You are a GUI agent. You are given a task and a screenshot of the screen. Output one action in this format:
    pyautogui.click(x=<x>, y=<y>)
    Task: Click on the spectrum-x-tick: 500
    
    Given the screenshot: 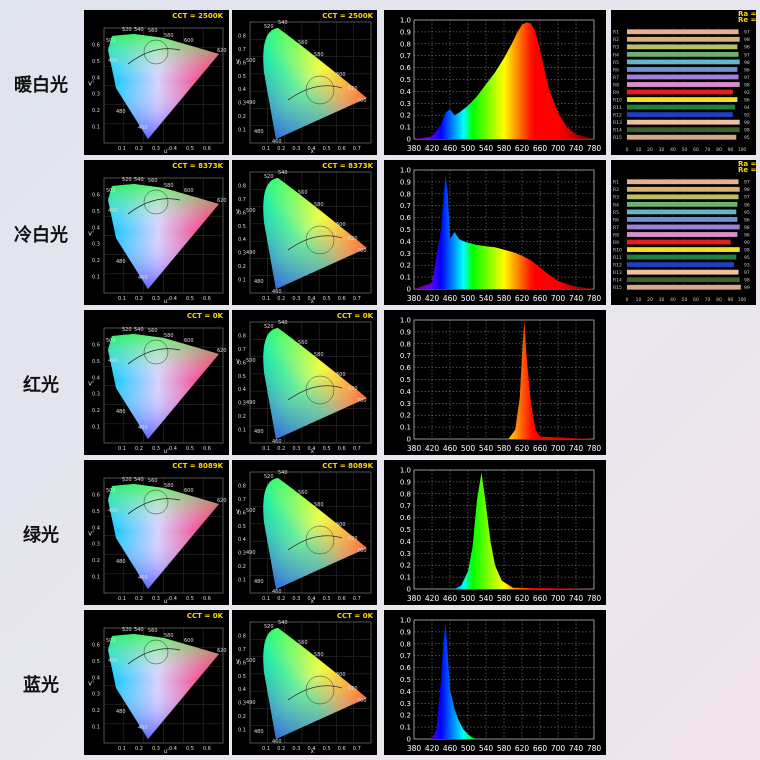 What is the action you would take?
    pyautogui.click(x=468, y=448)
    